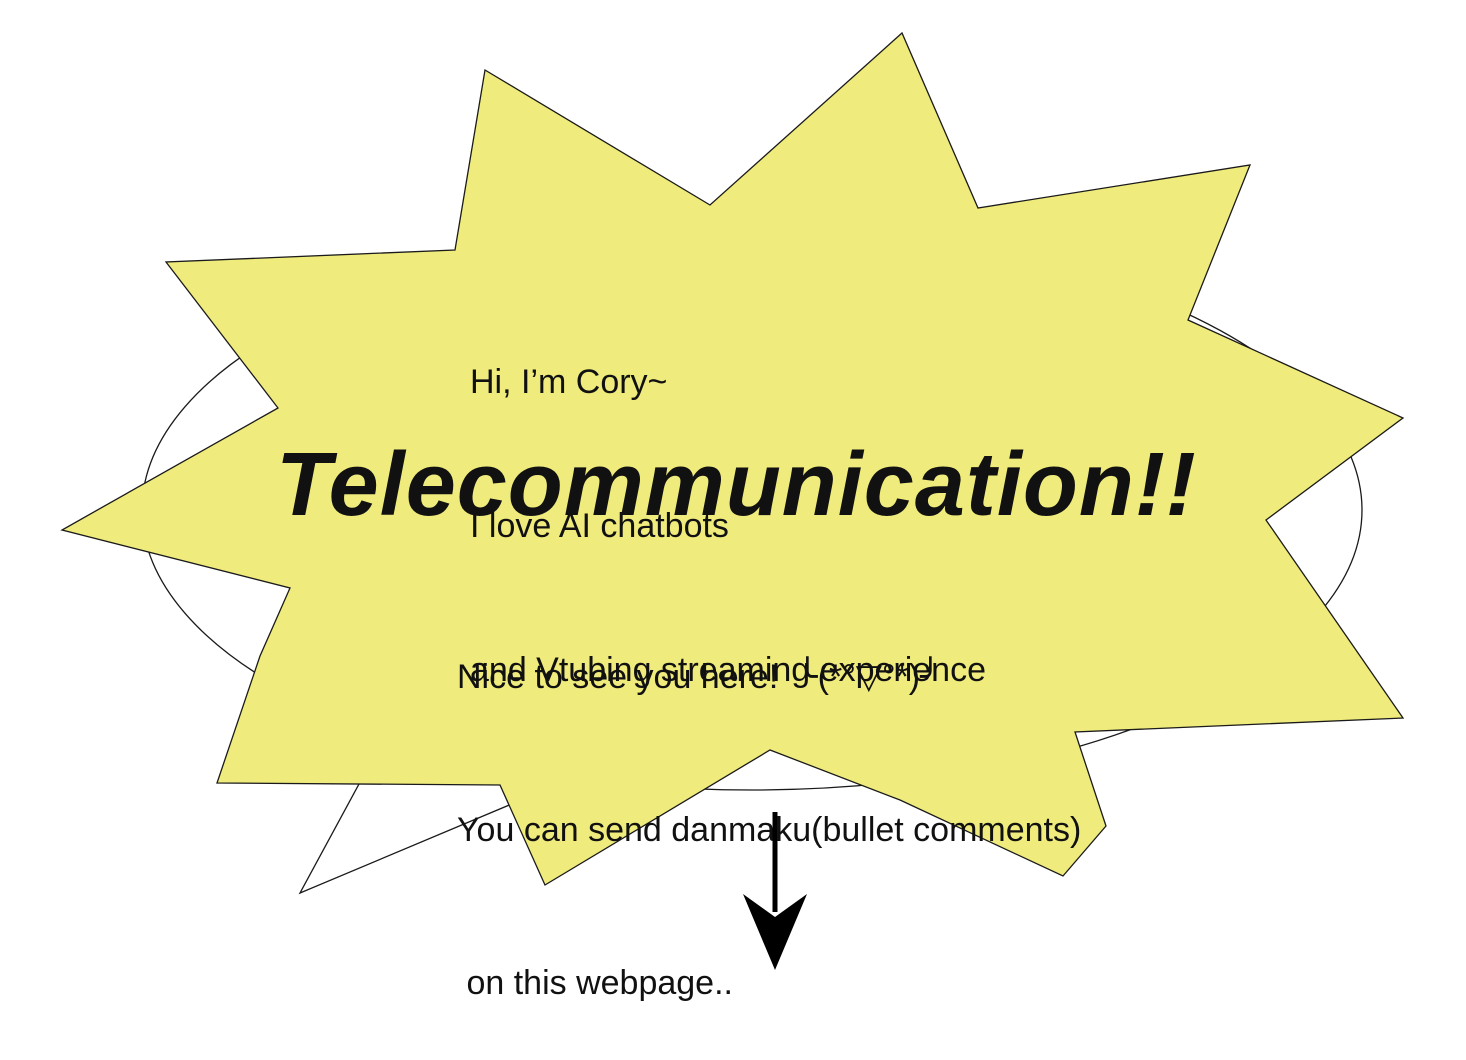  I want to click on intro-line-interest: I love AI chatbots, so click(599, 526).